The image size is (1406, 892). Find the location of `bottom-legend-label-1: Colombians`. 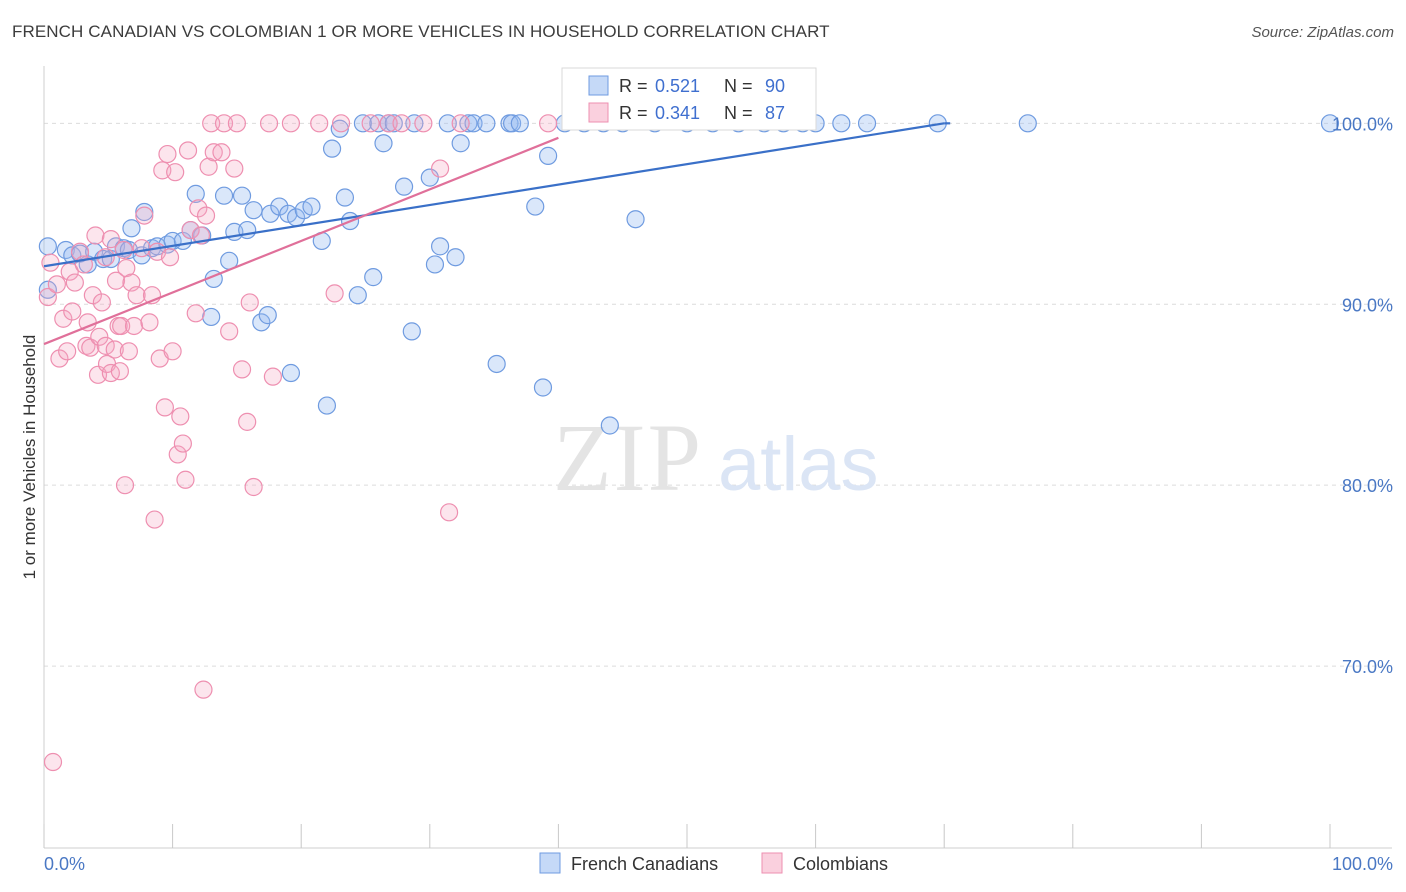

bottom-legend-label-1: Colombians is located at coordinates (840, 864).